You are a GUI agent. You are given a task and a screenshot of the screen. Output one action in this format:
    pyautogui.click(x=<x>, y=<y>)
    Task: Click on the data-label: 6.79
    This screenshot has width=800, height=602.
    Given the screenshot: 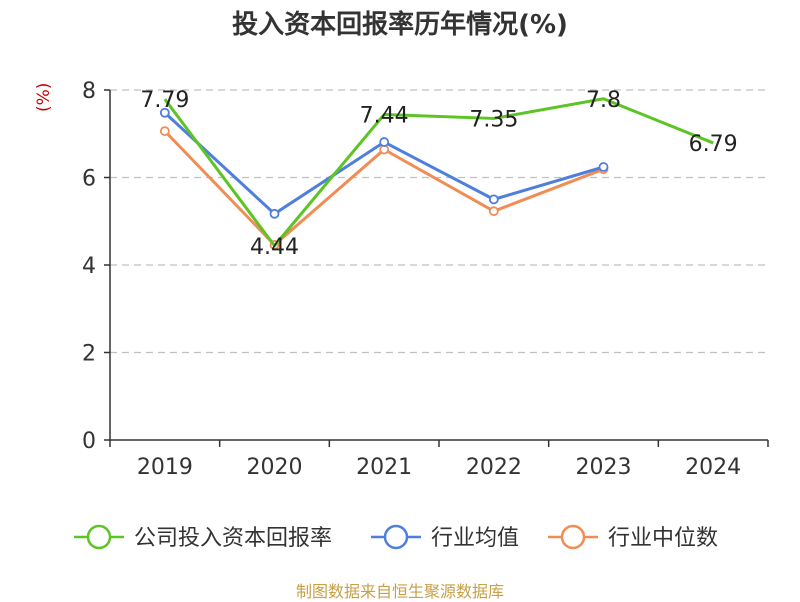 What is the action you would take?
    pyautogui.click(x=713, y=144)
    